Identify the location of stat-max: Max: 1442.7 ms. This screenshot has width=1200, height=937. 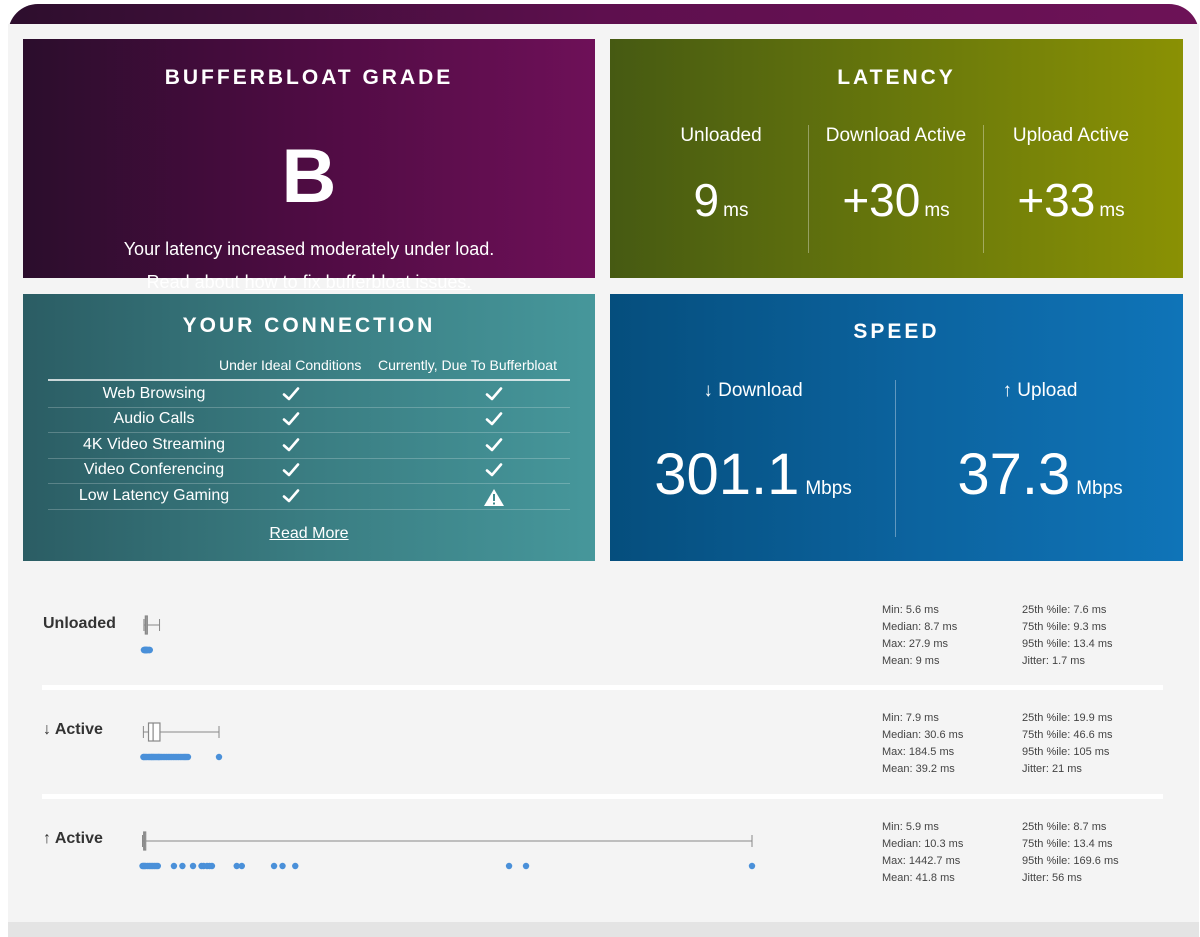
(921, 861).